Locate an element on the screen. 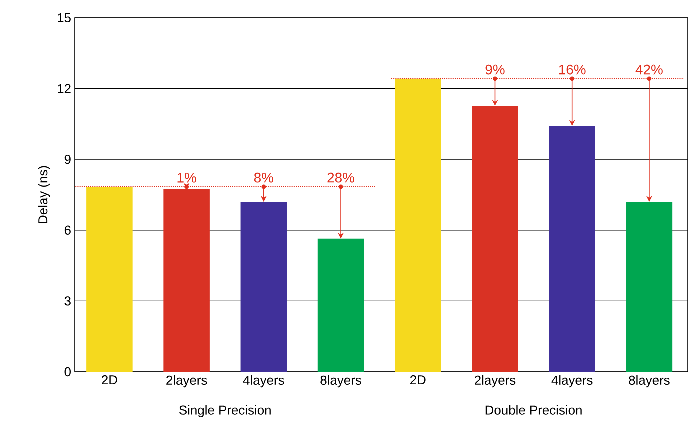  annotation: 1% is located at coordinates (187, 178).